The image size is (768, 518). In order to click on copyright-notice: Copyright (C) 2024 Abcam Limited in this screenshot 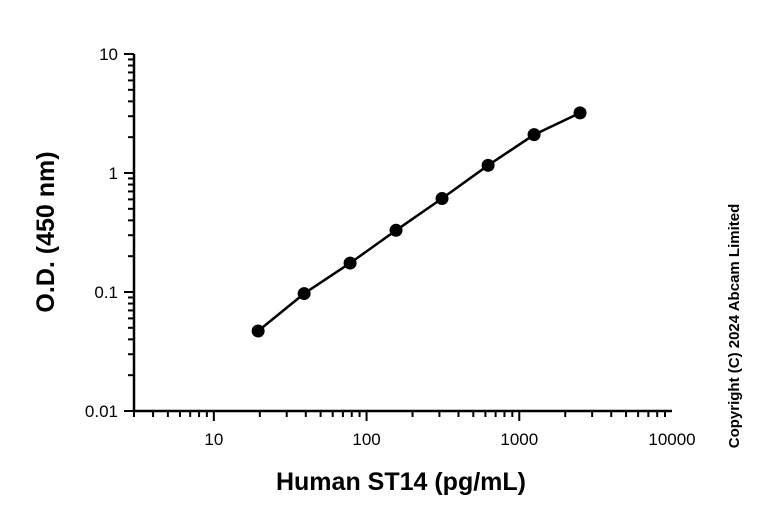, I will do `click(734, 326)`.